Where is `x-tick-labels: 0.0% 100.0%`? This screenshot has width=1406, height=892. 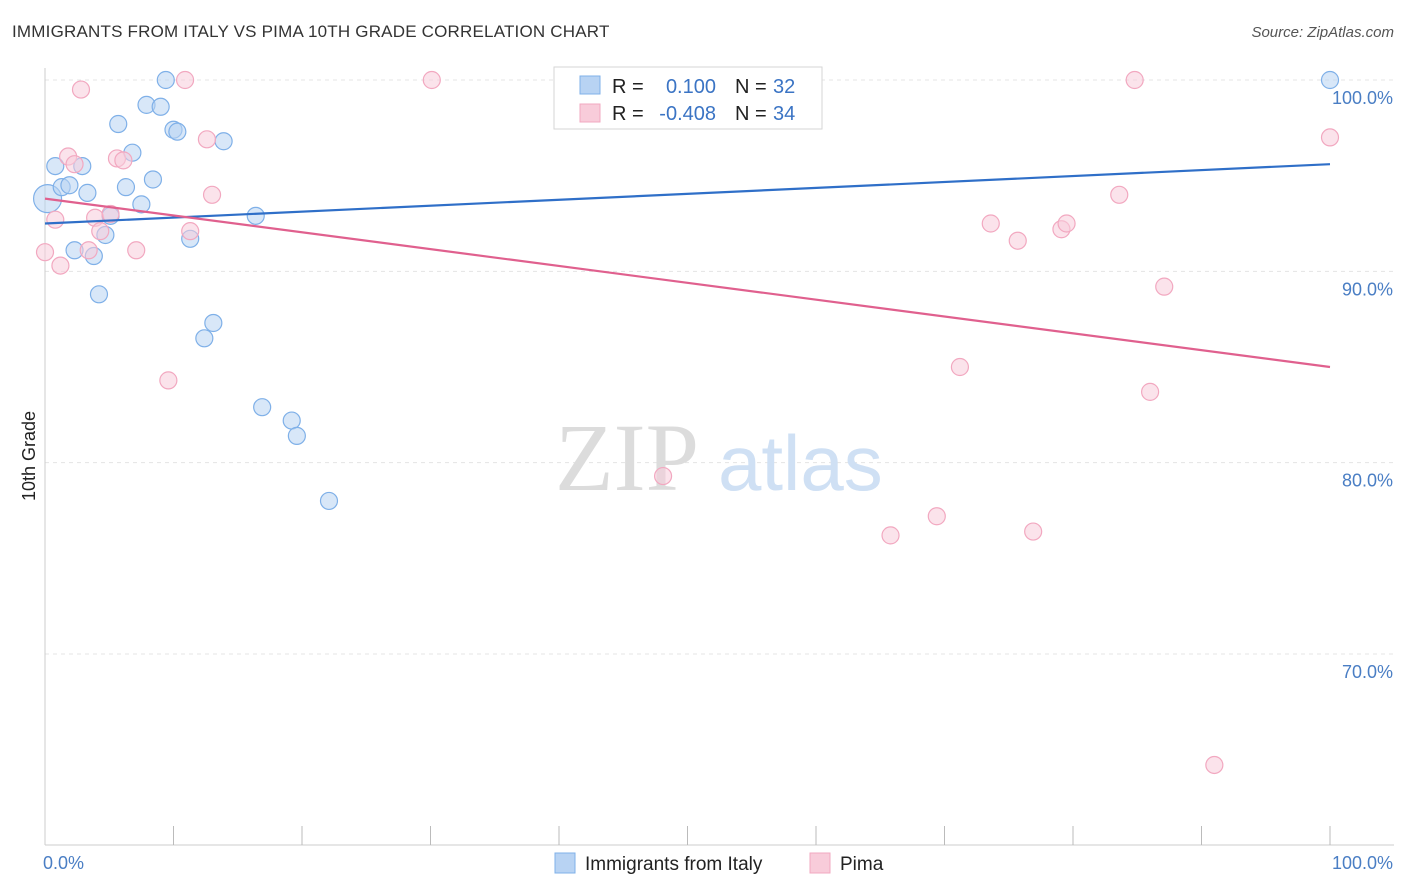
x-tick-labels: 0.0% 100.0% is located at coordinates (718, 863).